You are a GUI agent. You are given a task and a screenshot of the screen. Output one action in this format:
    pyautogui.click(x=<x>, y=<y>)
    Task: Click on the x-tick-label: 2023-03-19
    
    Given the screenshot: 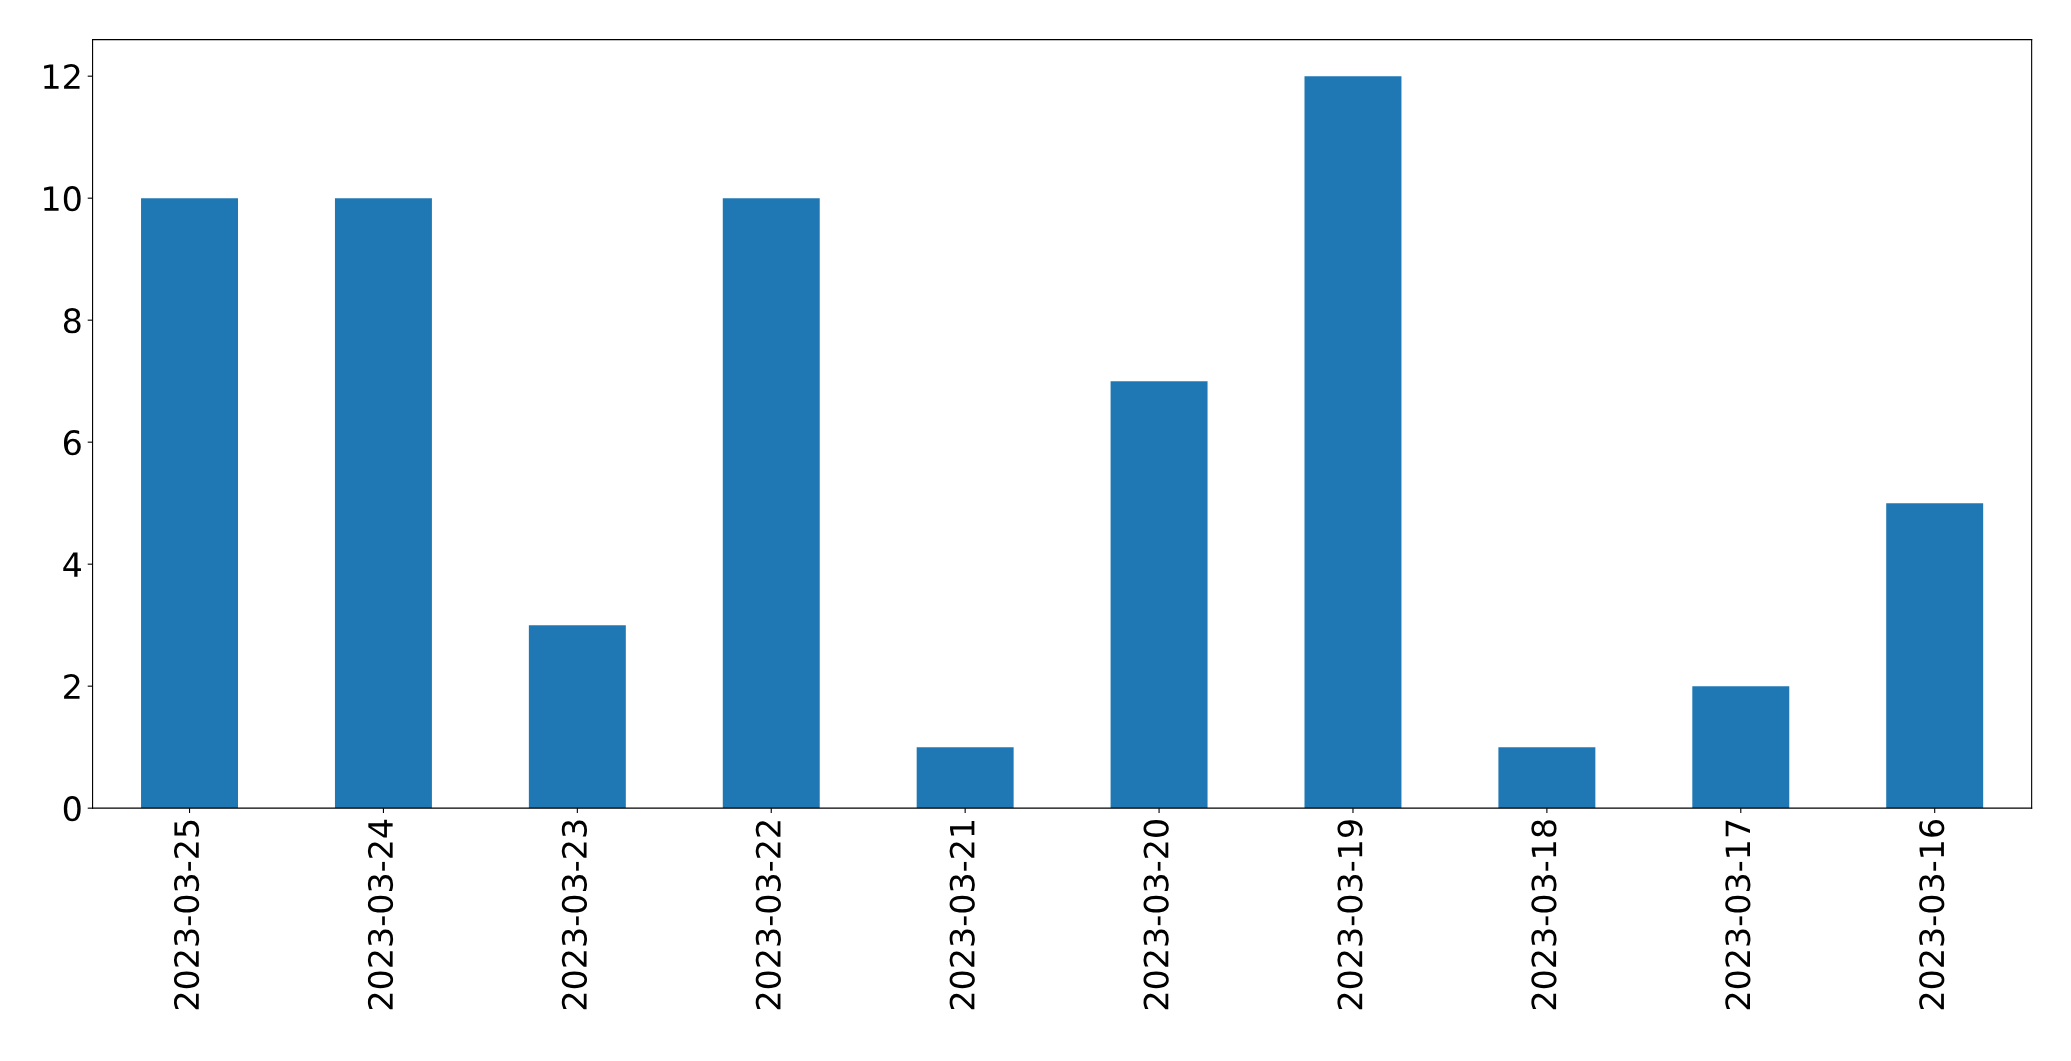 What is the action you would take?
    pyautogui.click(x=1350, y=915)
    